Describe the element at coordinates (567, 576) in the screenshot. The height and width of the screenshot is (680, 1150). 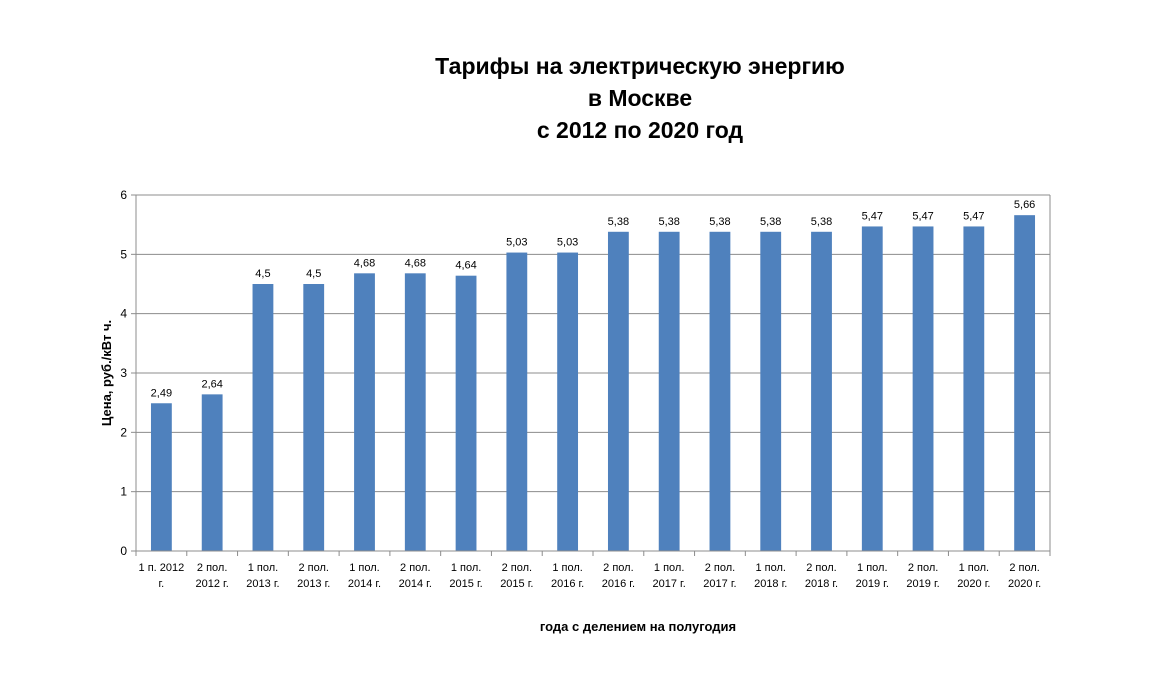
I see `x-tick-label: 1 пол. 2016 г.` at that location.